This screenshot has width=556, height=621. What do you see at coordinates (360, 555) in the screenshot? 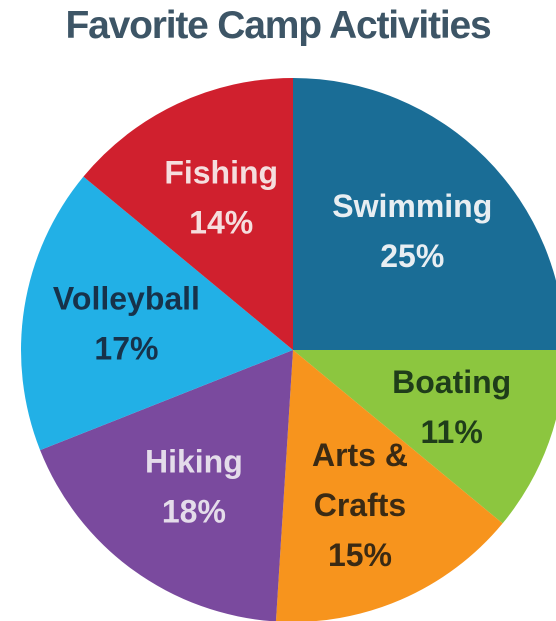
I see `slice-label-line: 15%` at bounding box center [360, 555].